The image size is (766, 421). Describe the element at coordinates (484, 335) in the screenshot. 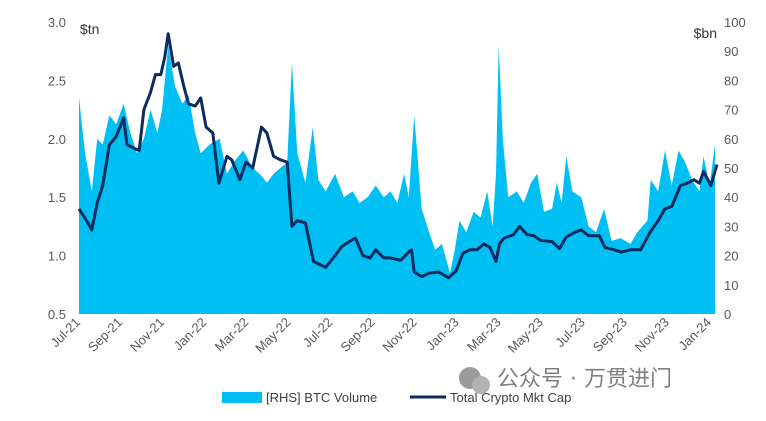

I see `x-tick-label: Mar-23` at that location.